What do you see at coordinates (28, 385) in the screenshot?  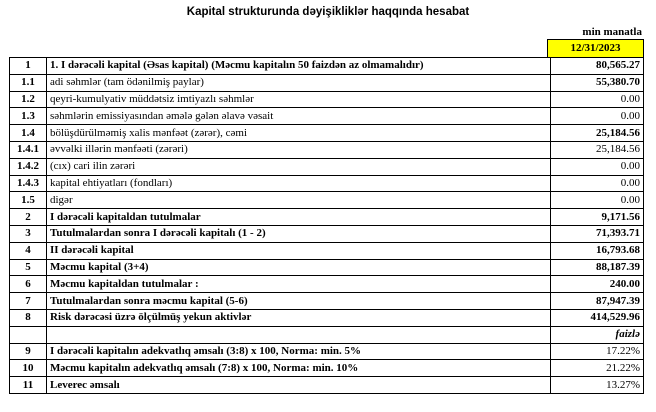 I see `row-number: 11` at bounding box center [28, 385].